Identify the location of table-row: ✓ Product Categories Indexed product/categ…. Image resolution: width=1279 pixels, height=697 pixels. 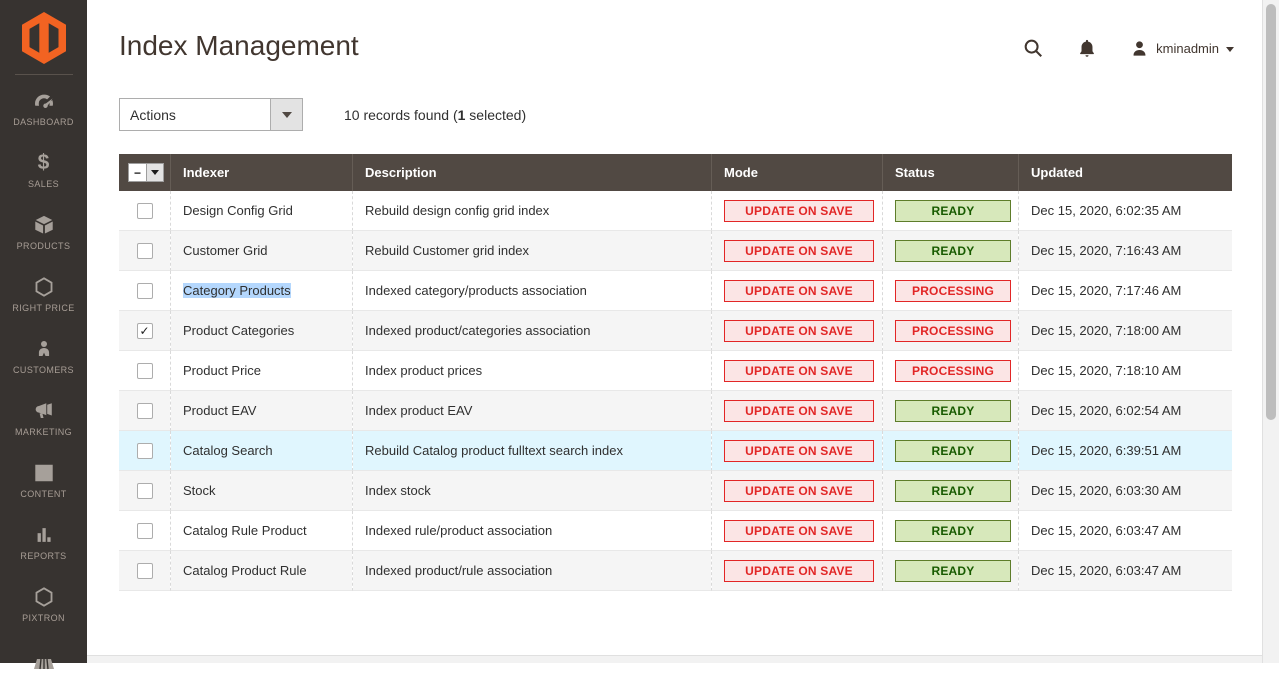
(675, 331).